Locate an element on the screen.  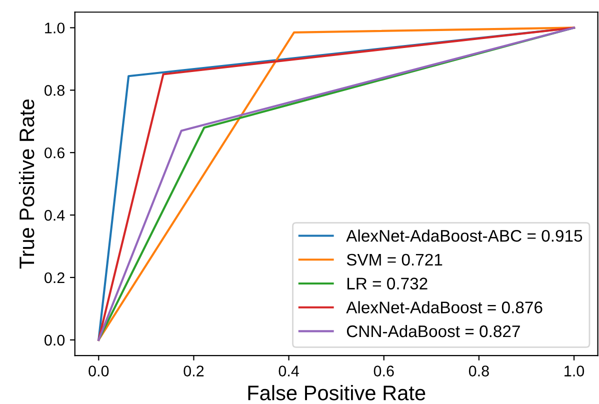
y-tick-label: 0.4 is located at coordinates (54, 215).